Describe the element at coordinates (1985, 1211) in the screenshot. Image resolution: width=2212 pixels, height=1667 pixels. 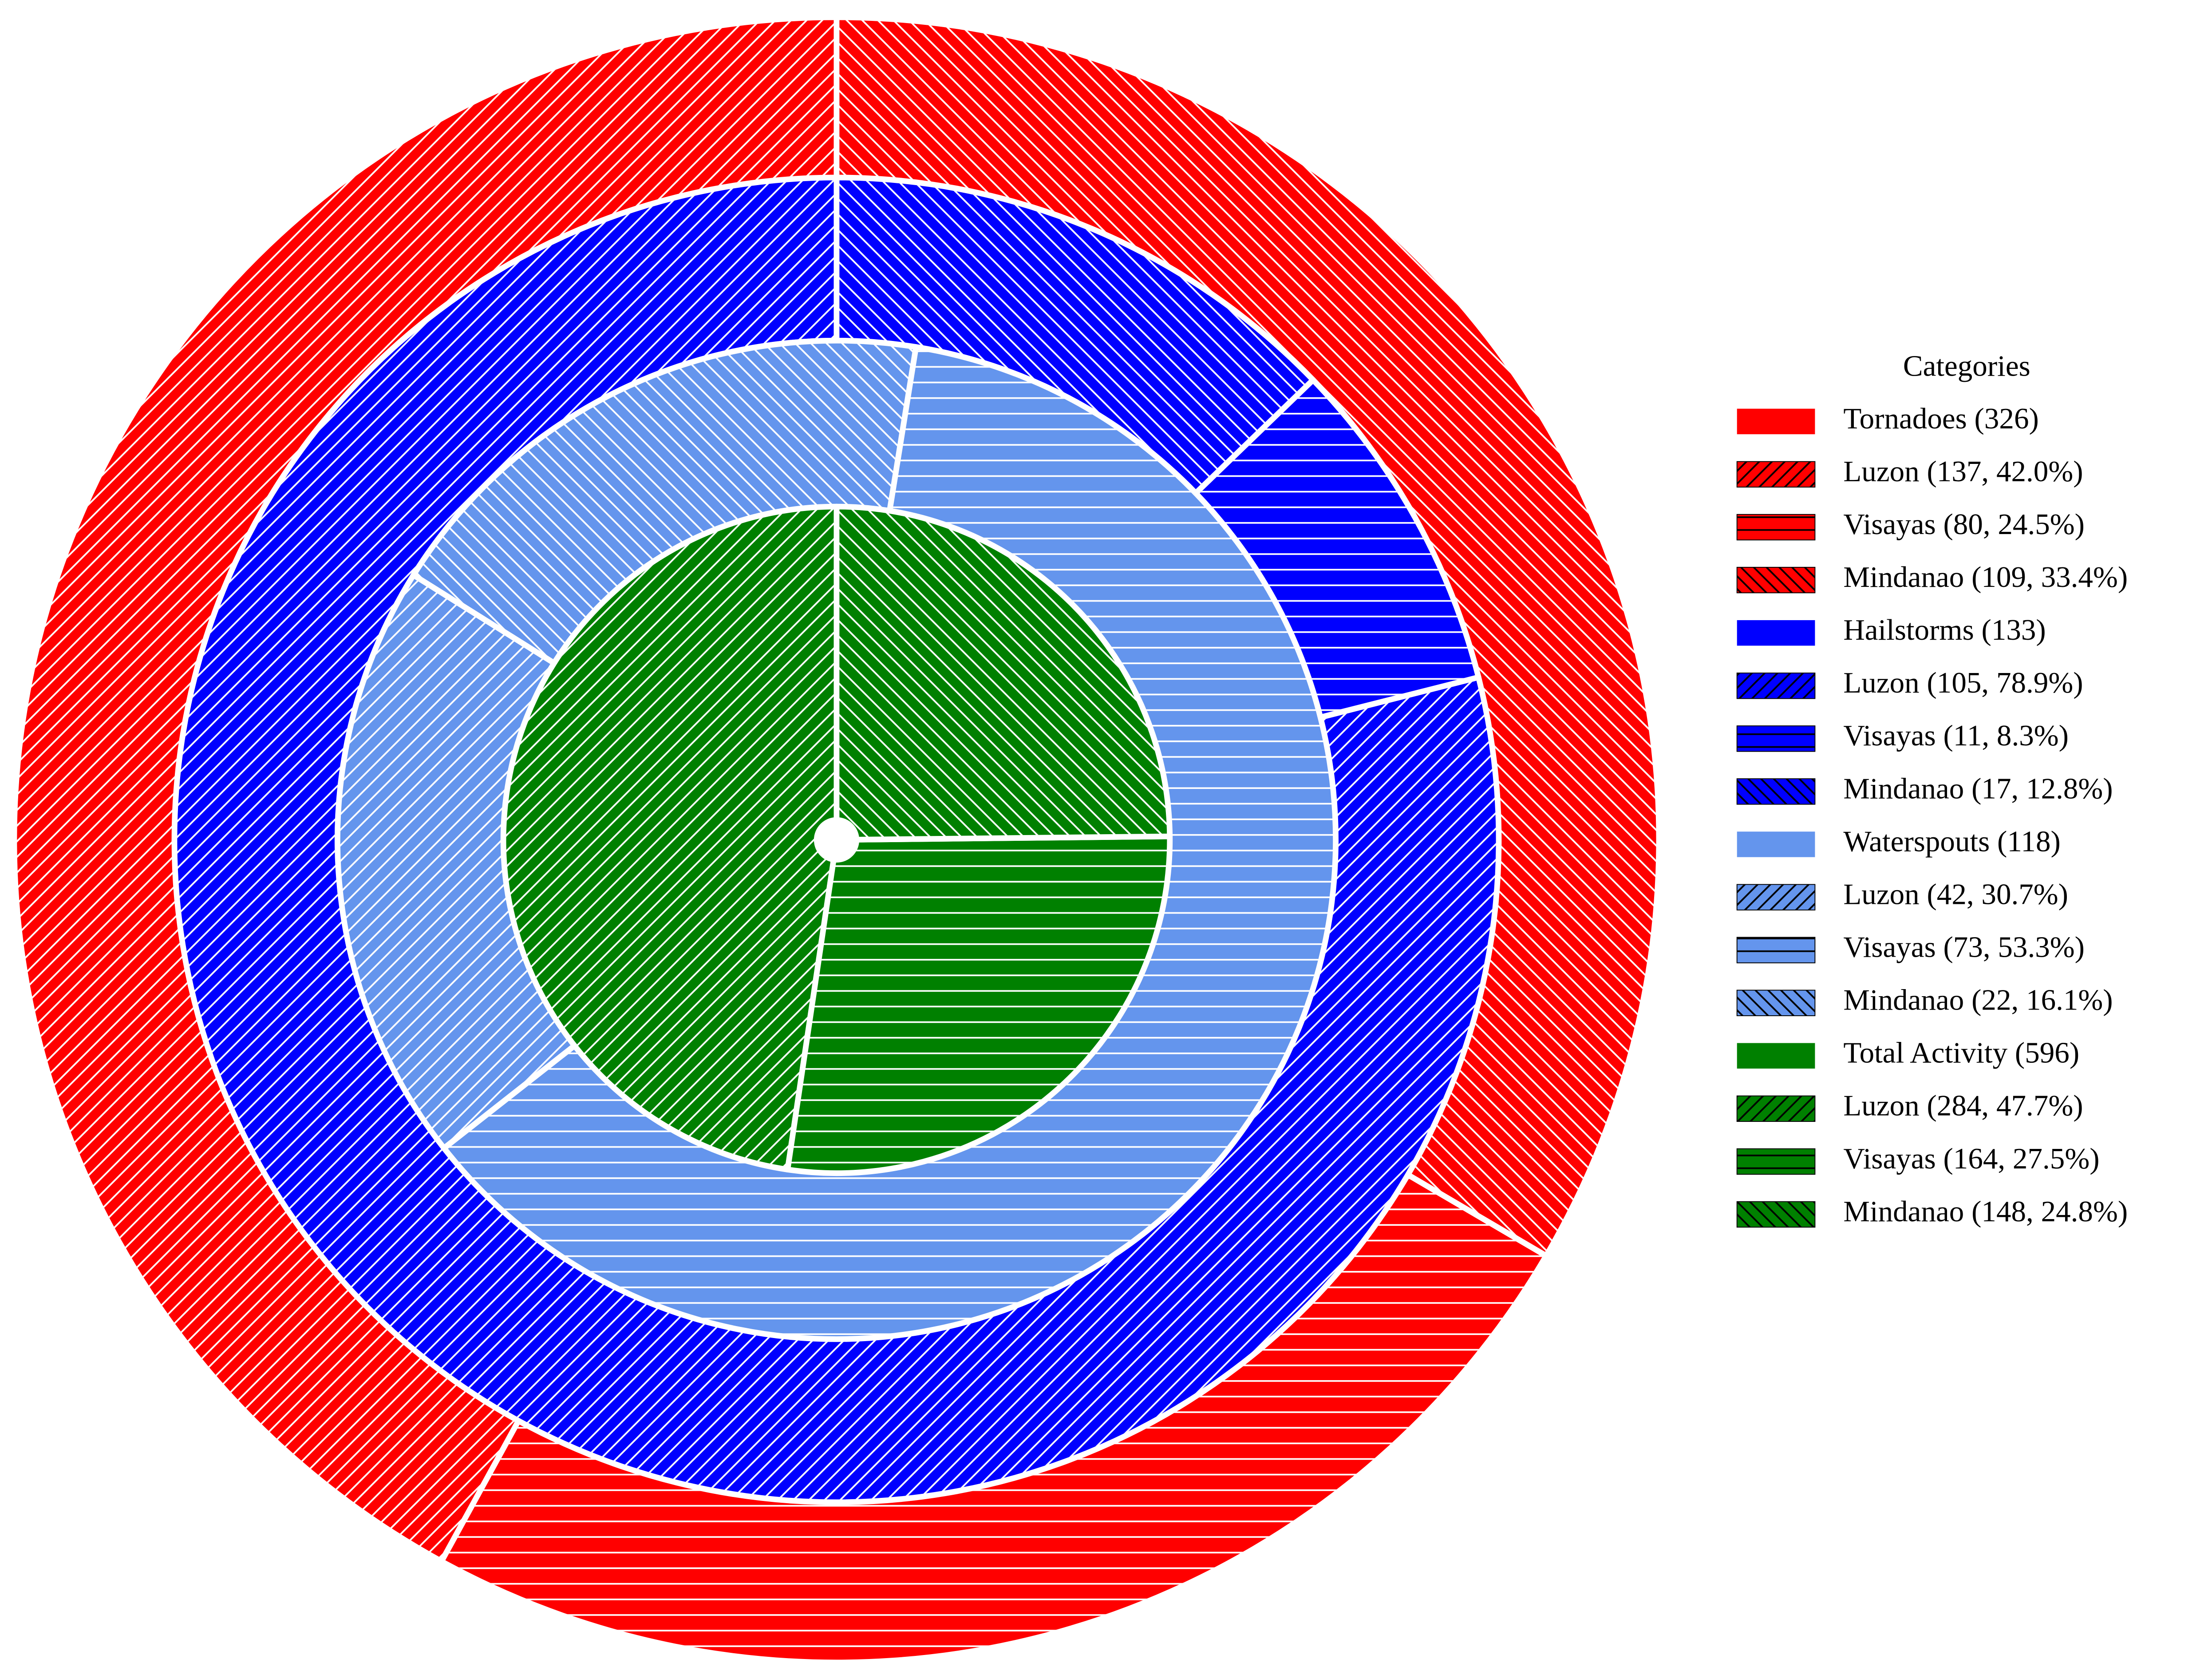
I see `legend-label: Mindanao (148, 24.8%)` at that location.